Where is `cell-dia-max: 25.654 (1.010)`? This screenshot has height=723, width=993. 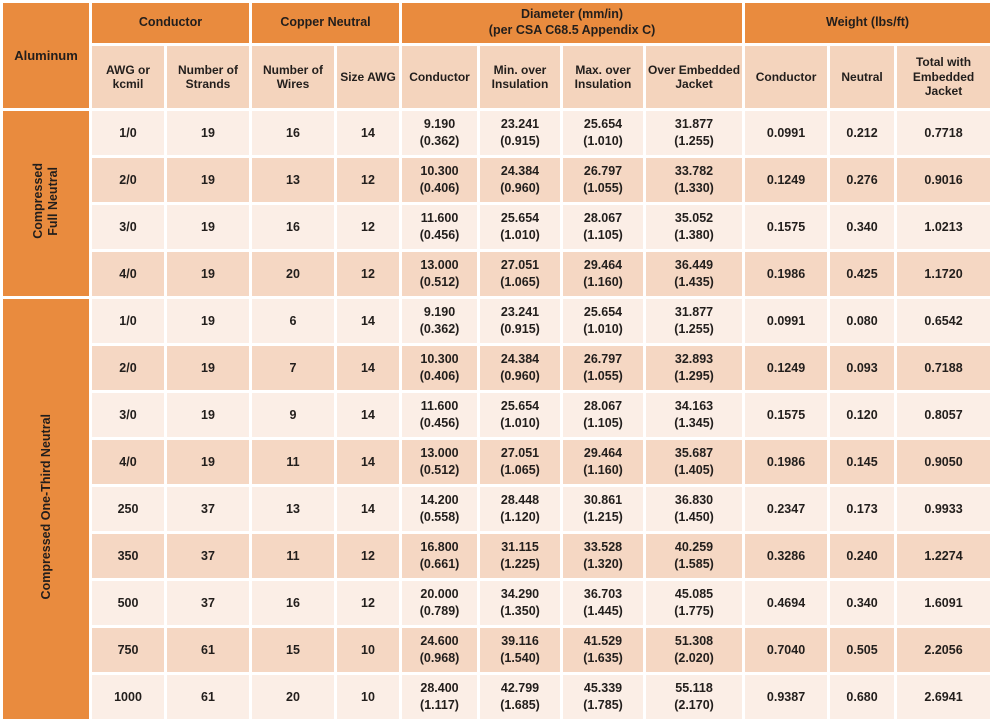 cell-dia-max: 25.654 (1.010) is located at coordinates (603, 133).